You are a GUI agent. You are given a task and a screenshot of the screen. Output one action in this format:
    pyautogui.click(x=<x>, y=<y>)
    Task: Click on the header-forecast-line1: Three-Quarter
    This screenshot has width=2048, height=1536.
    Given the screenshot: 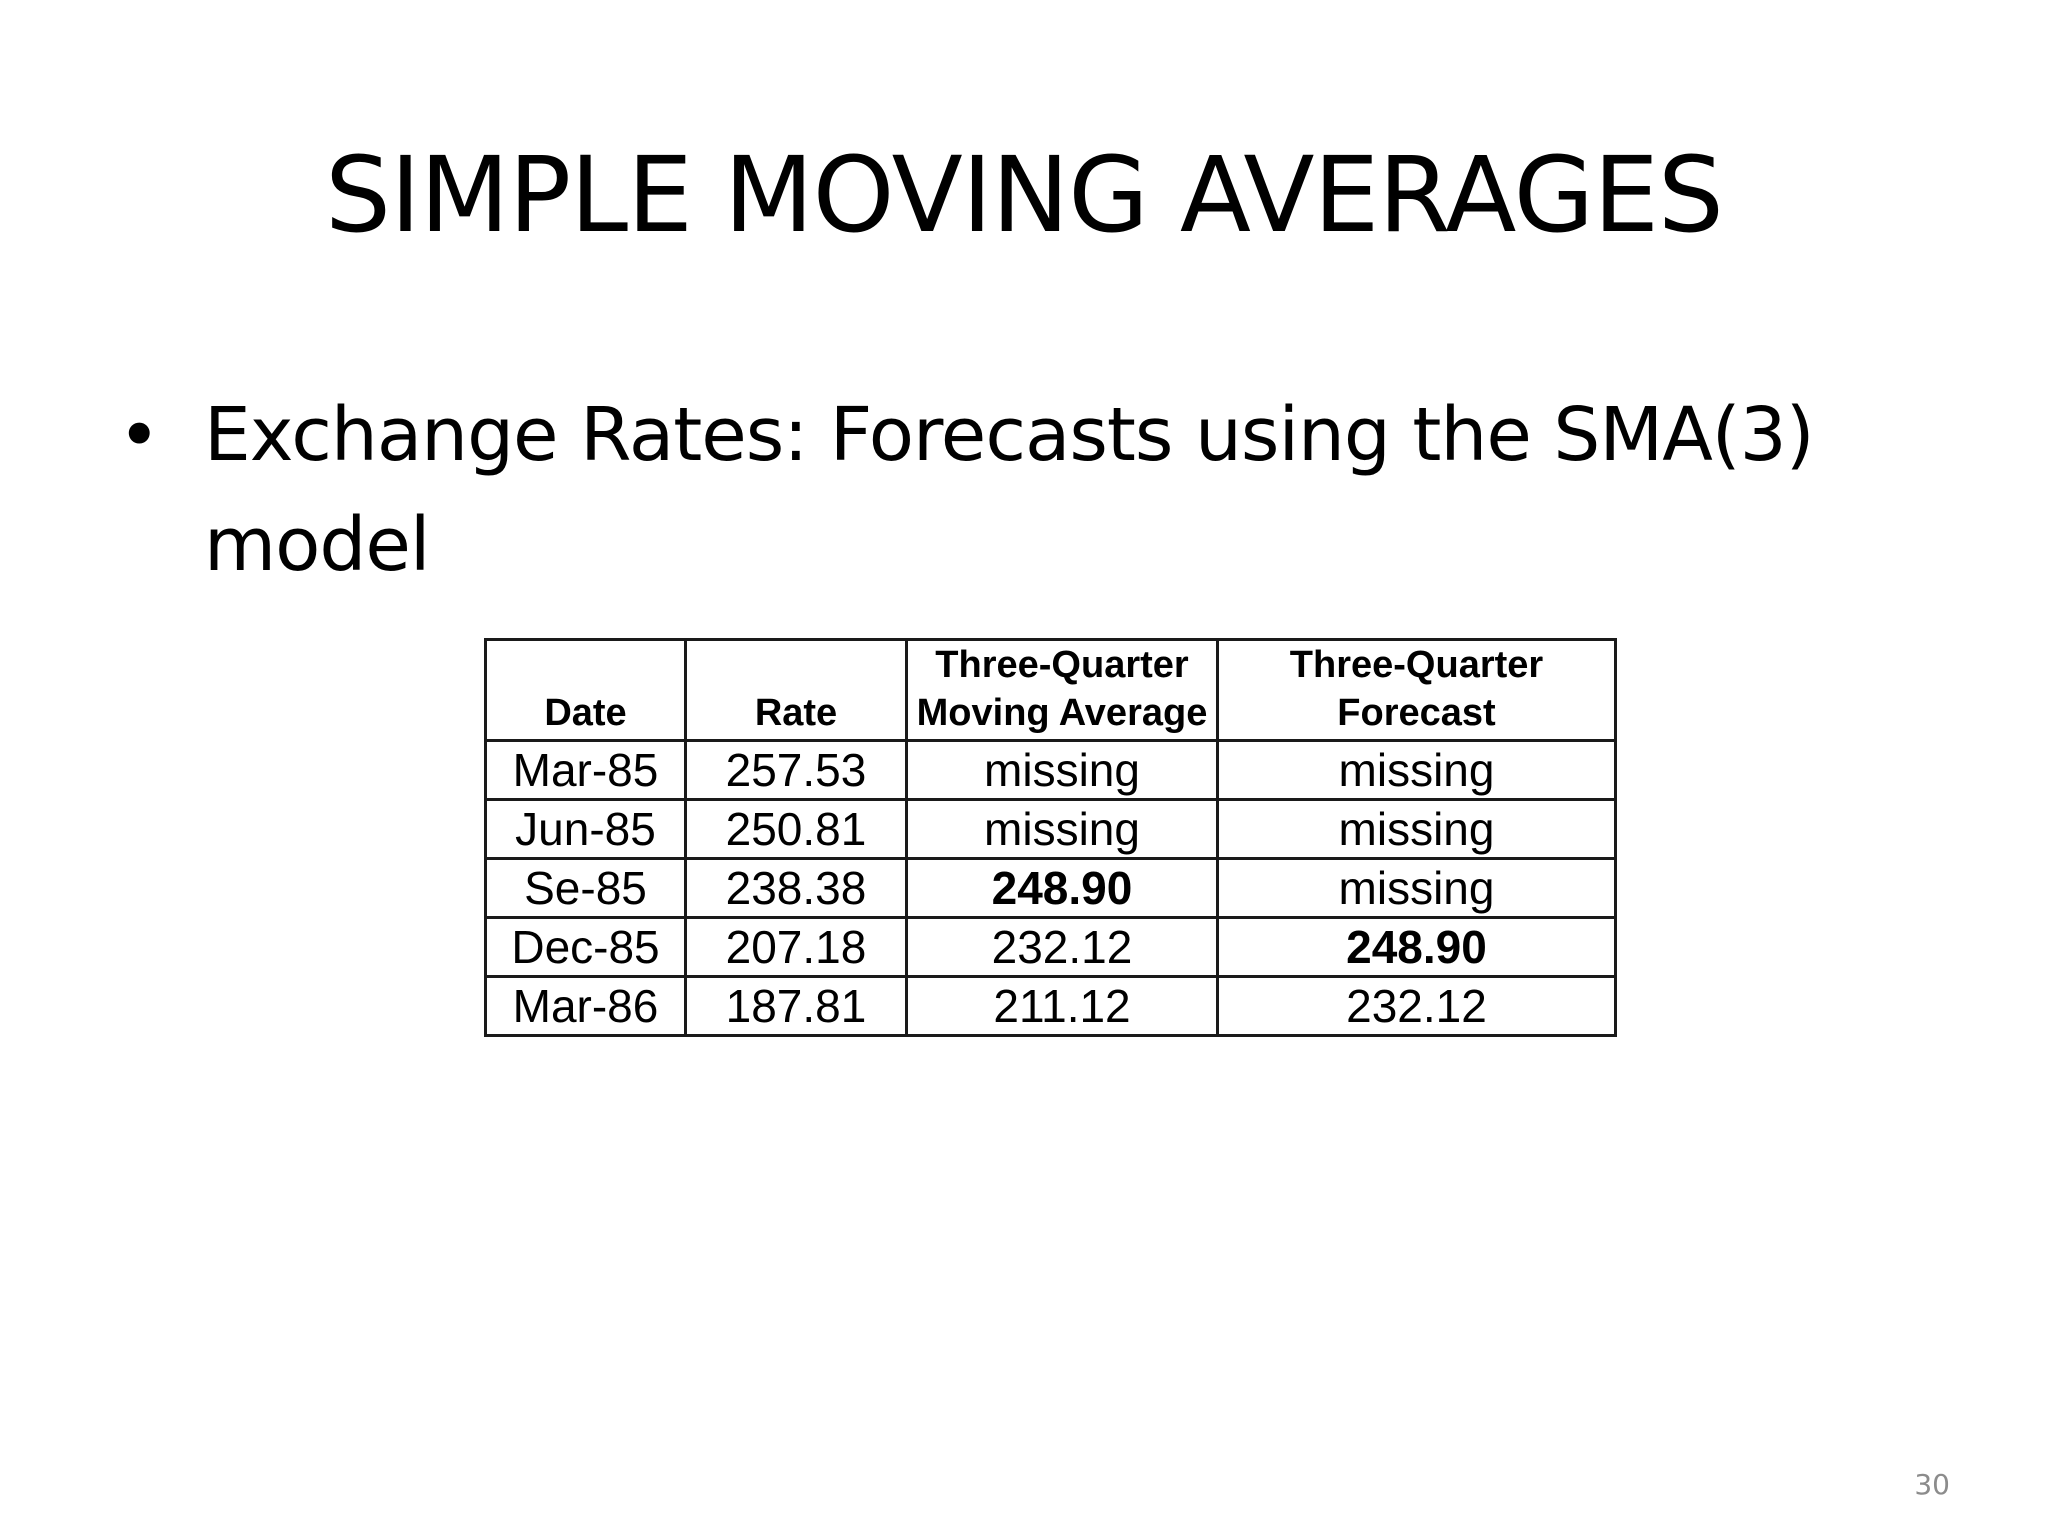 What is the action you would take?
    pyautogui.click(x=1416, y=665)
    